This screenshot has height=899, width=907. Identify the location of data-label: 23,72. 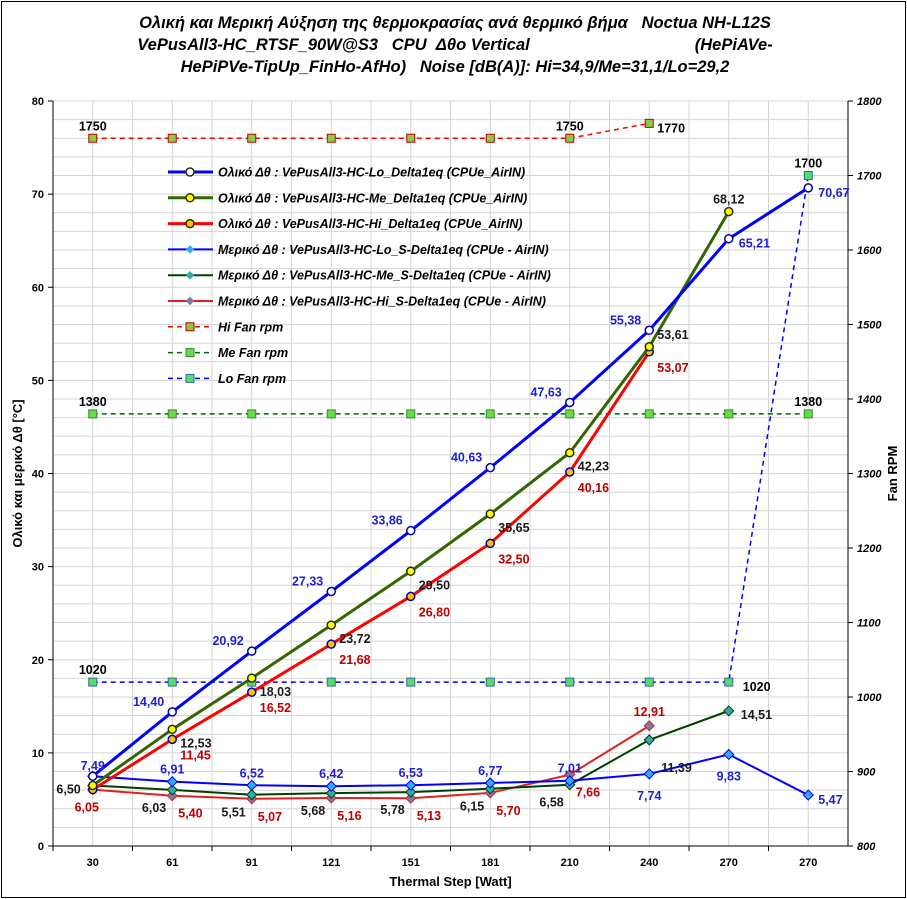
(354, 639).